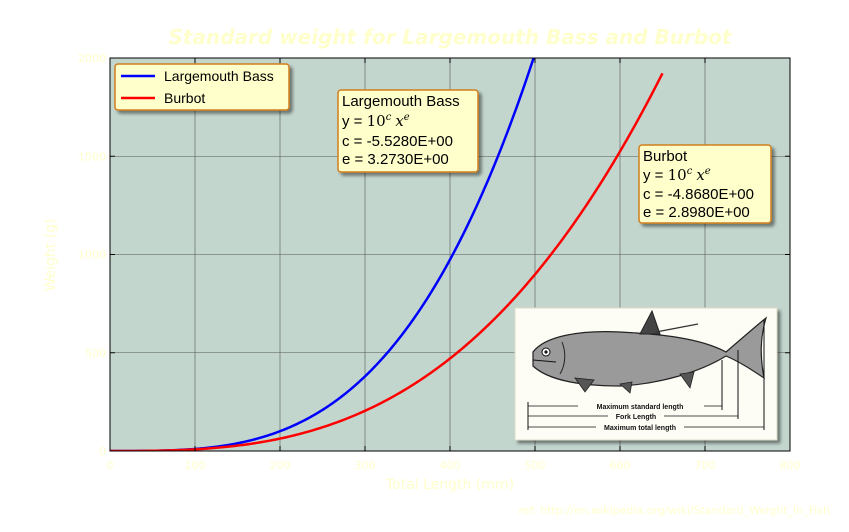  I want to click on legend: Largemouth Bass Burbot, so click(202, 87).